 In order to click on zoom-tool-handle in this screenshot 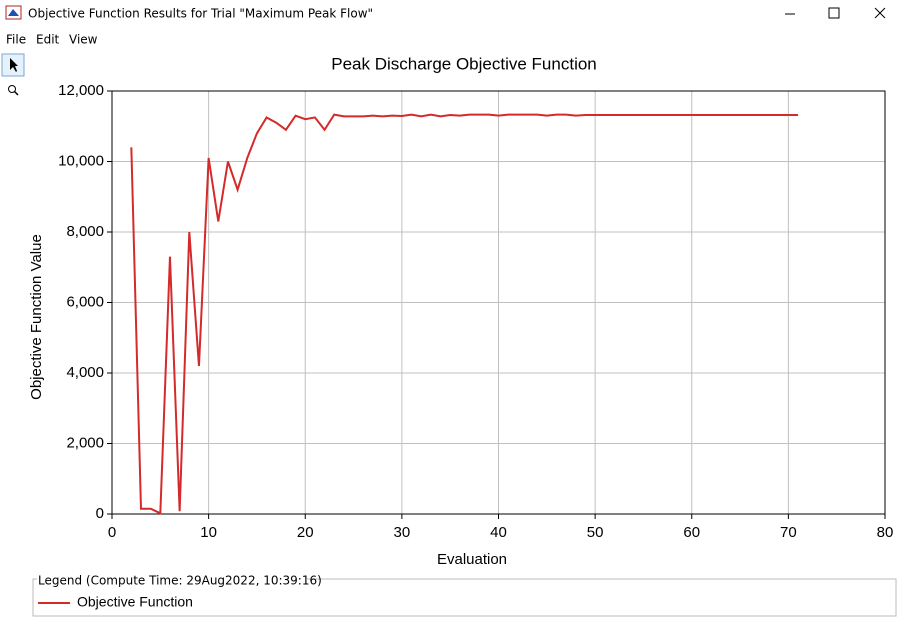, I will do `click(16, 93)`.